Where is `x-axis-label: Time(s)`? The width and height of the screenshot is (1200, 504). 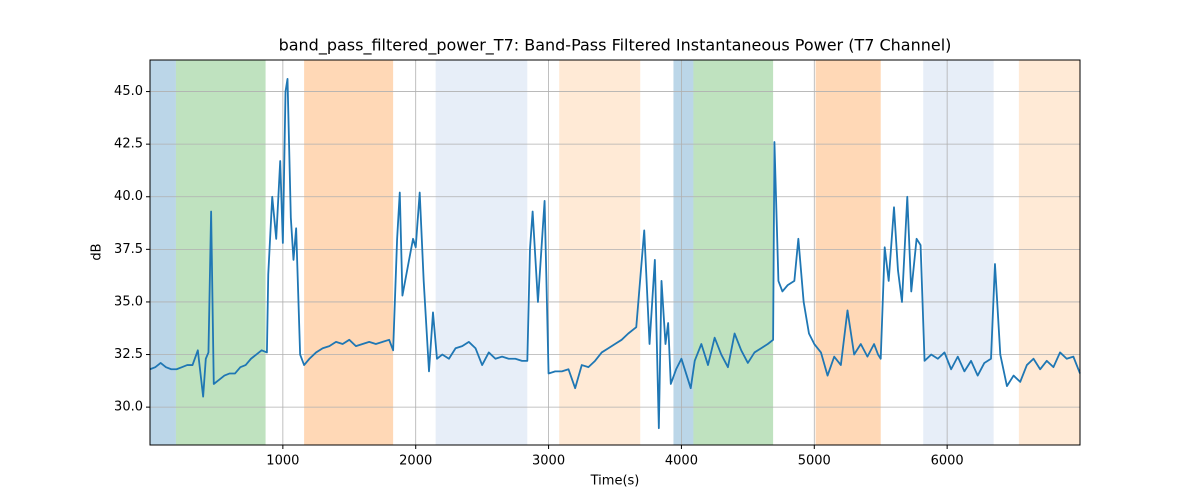
x-axis-label: Time(s) is located at coordinates (615, 481).